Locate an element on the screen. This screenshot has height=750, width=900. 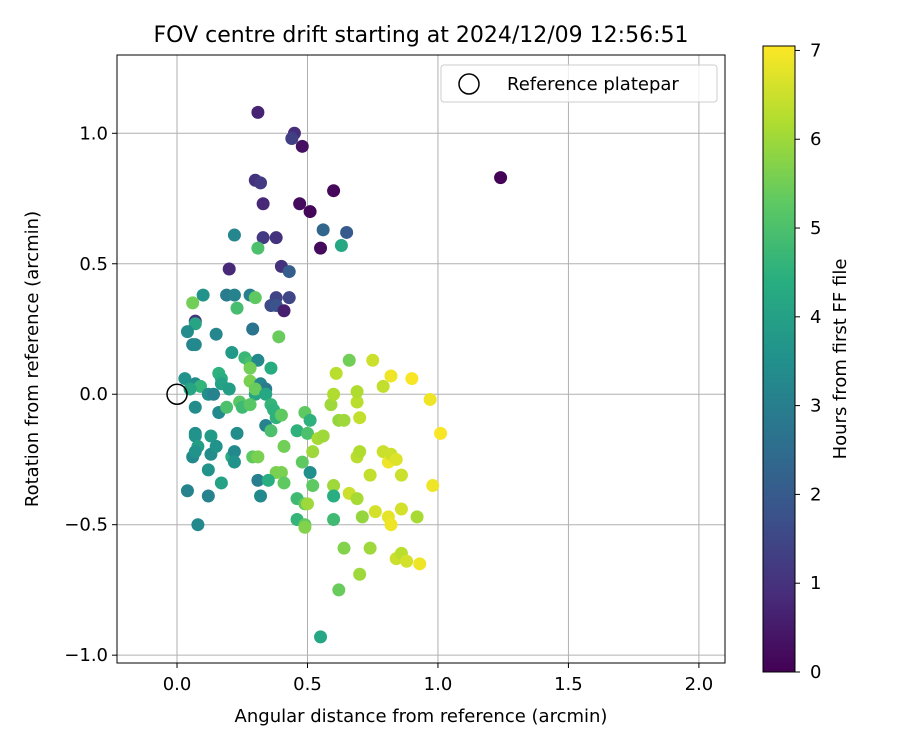
colorbar: 0 1 2 3 4 5 6 7 Hours from first FF file is located at coordinates (806, 361).